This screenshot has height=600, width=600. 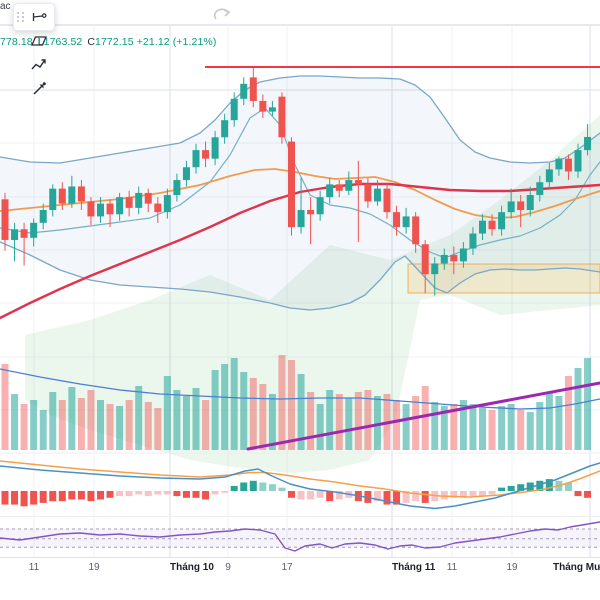 What do you see at coordinates (423, 416) in the screenshot?
I see `purple-trendline` at bounding box center [423, 416].